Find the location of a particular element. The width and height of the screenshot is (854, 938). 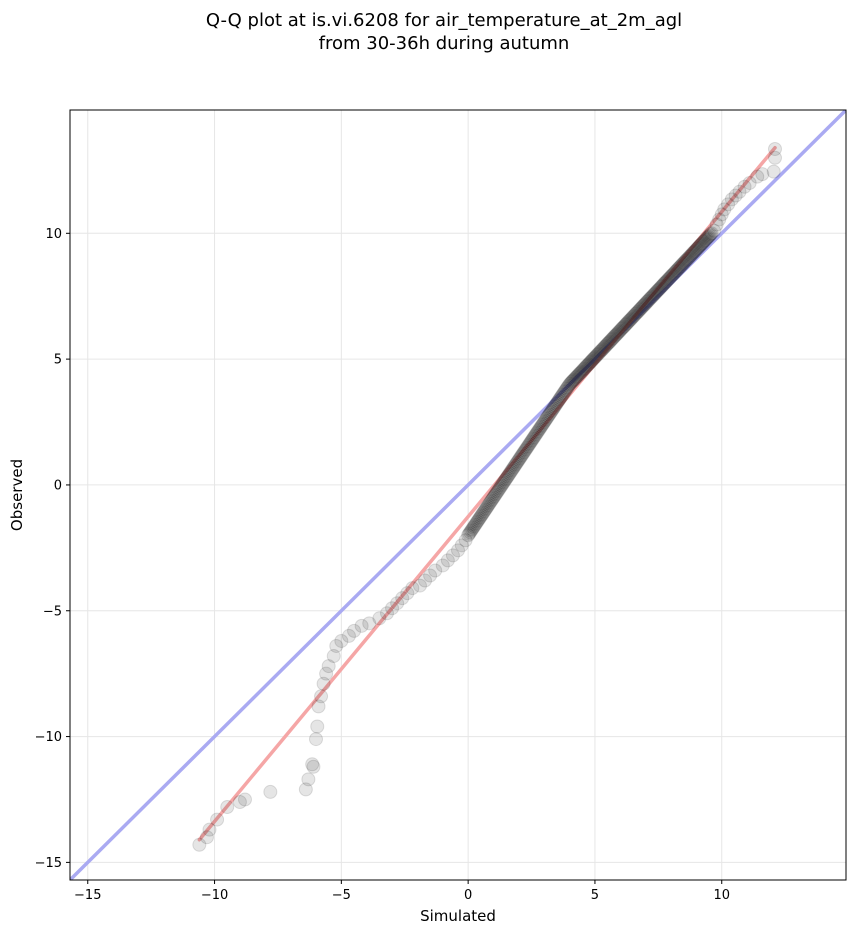

x-axis-ticks: −15 −10 −5 0 5 10 is located at coordinates (402, 891).